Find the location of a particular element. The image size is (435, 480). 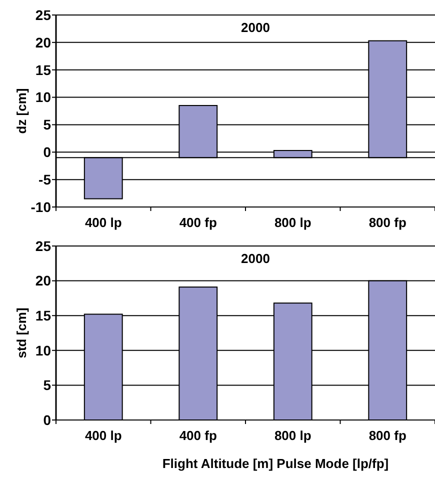

y-axis-title: std [cm] is located at coordinates (21, 333).